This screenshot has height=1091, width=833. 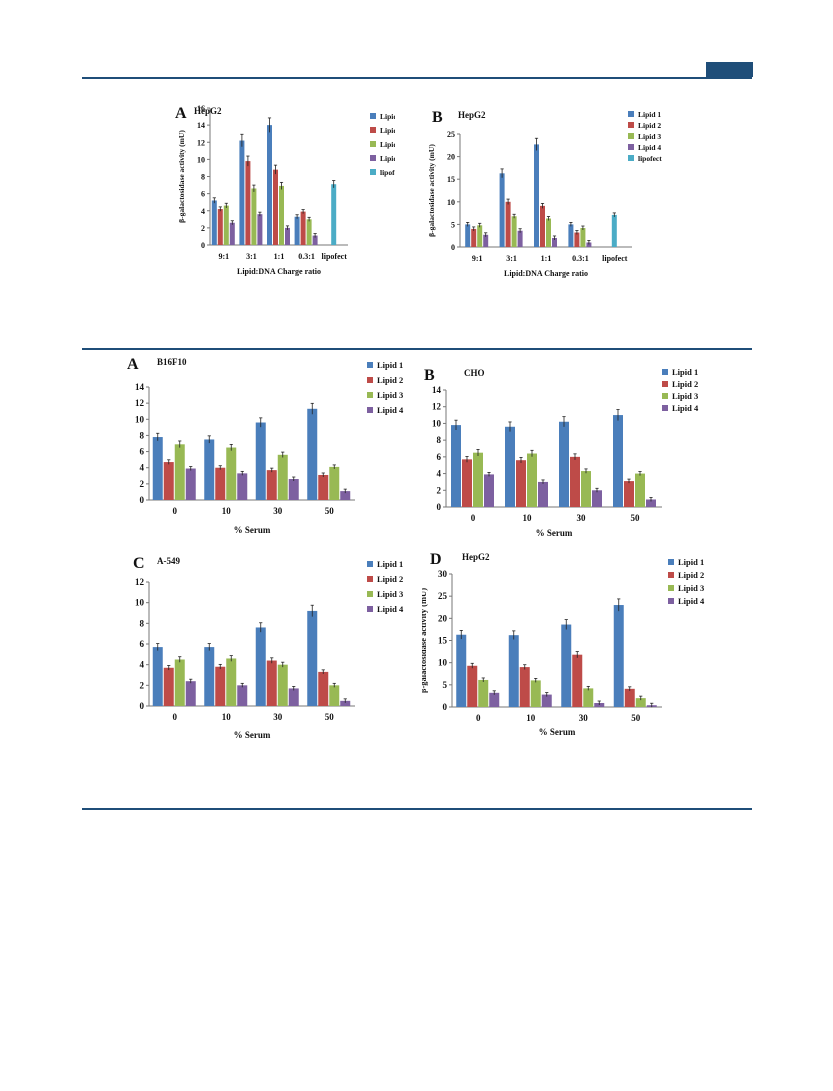 I want to click on y-axis-label: β-galactosidase activity (mU), so click(x=431, y=190).